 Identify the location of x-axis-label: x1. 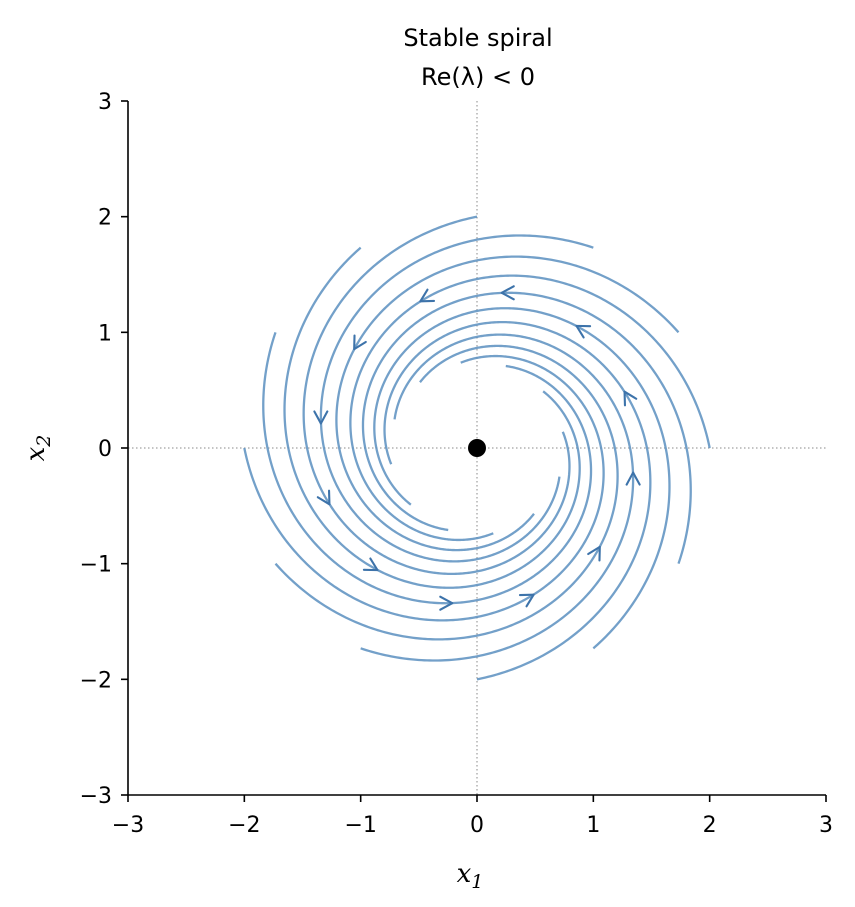
(470, 876).